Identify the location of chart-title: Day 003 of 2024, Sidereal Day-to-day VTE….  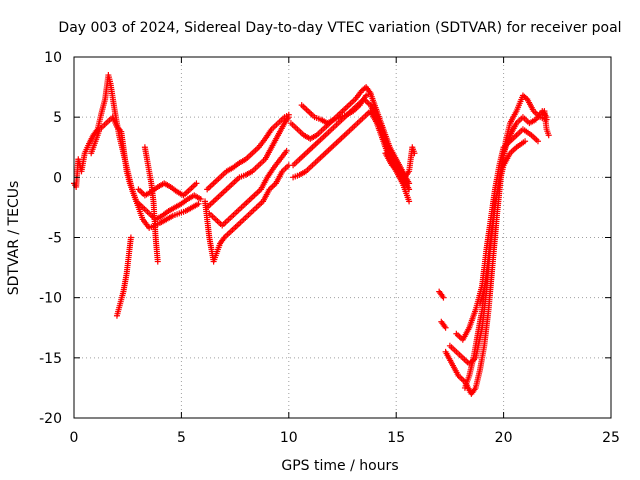
(339, 28).